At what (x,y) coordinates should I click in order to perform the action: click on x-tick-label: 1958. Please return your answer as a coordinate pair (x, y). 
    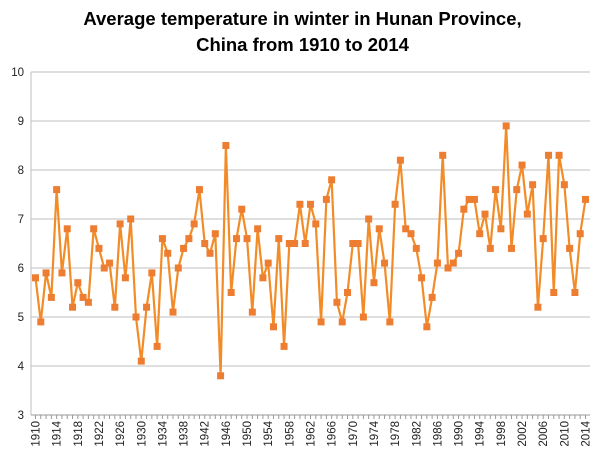
    Looking at the image, I should click on (290, 434).